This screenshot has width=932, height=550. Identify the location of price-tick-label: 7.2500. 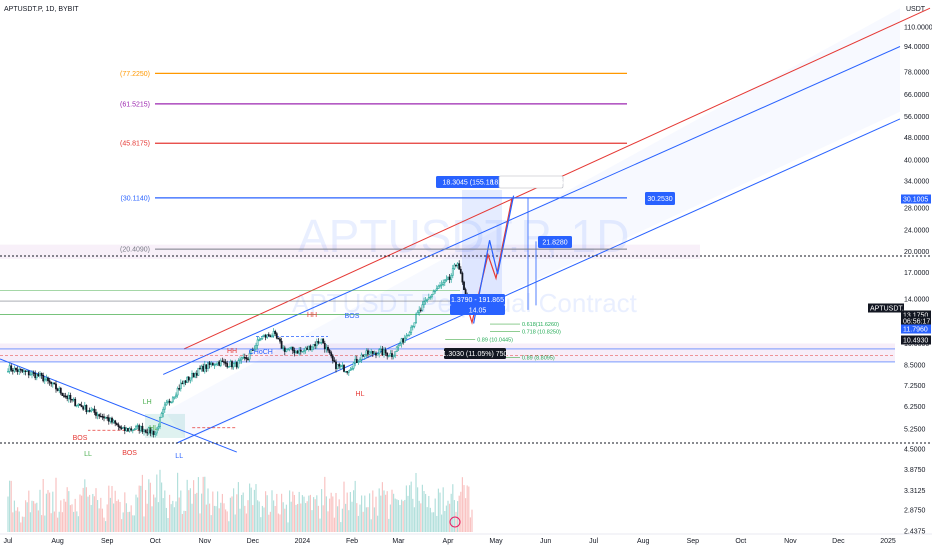
(915, 386).